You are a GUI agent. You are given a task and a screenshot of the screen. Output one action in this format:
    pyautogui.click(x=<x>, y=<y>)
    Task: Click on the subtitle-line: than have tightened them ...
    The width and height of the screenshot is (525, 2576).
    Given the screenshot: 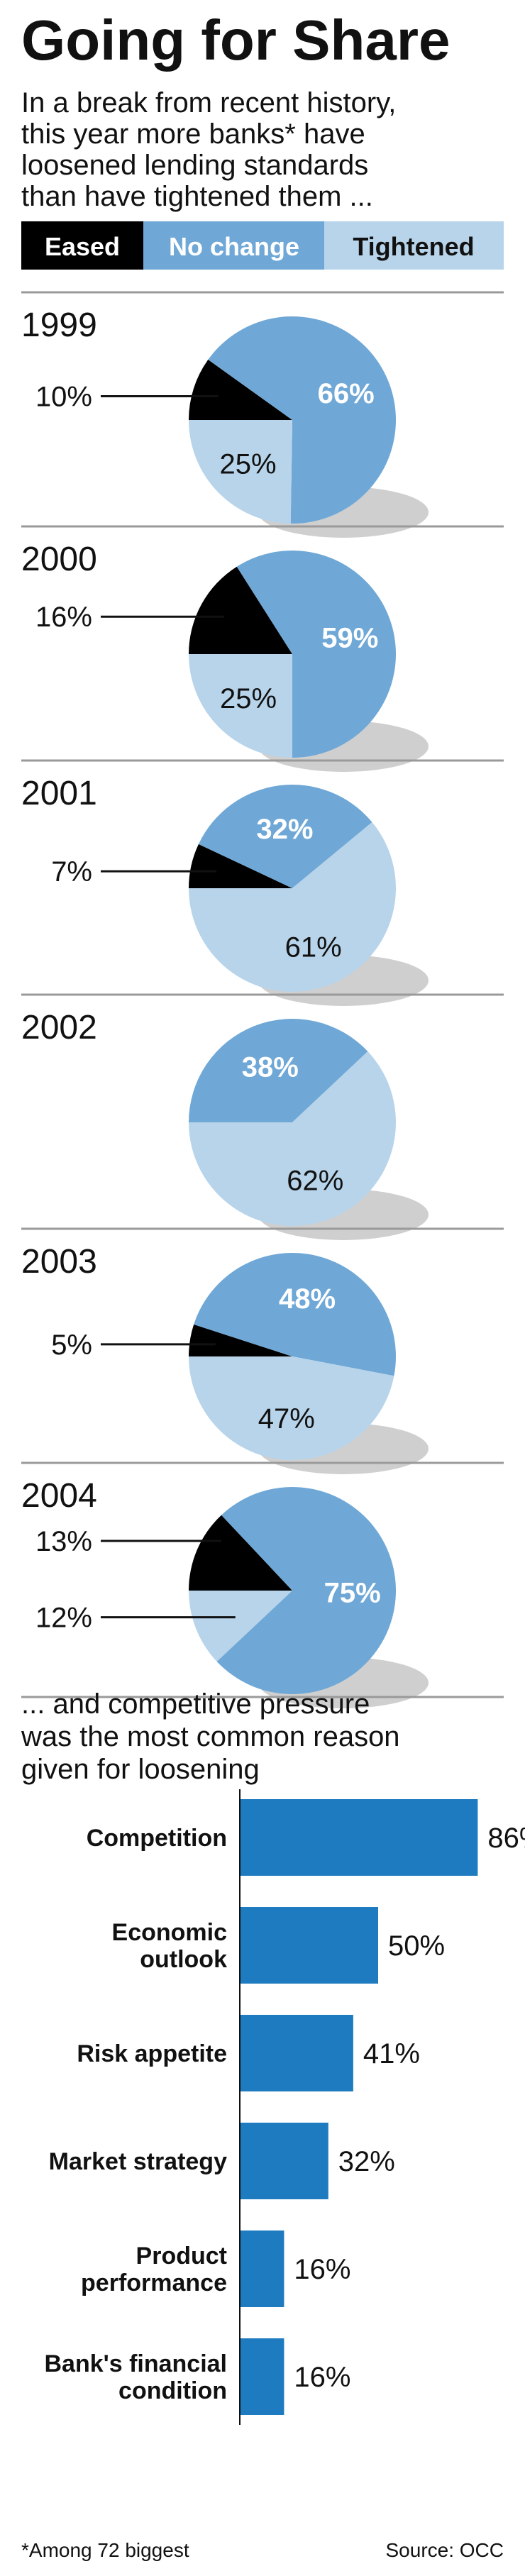 What is the action you would take?
    pyautogui.click(x=197, y=196)
    